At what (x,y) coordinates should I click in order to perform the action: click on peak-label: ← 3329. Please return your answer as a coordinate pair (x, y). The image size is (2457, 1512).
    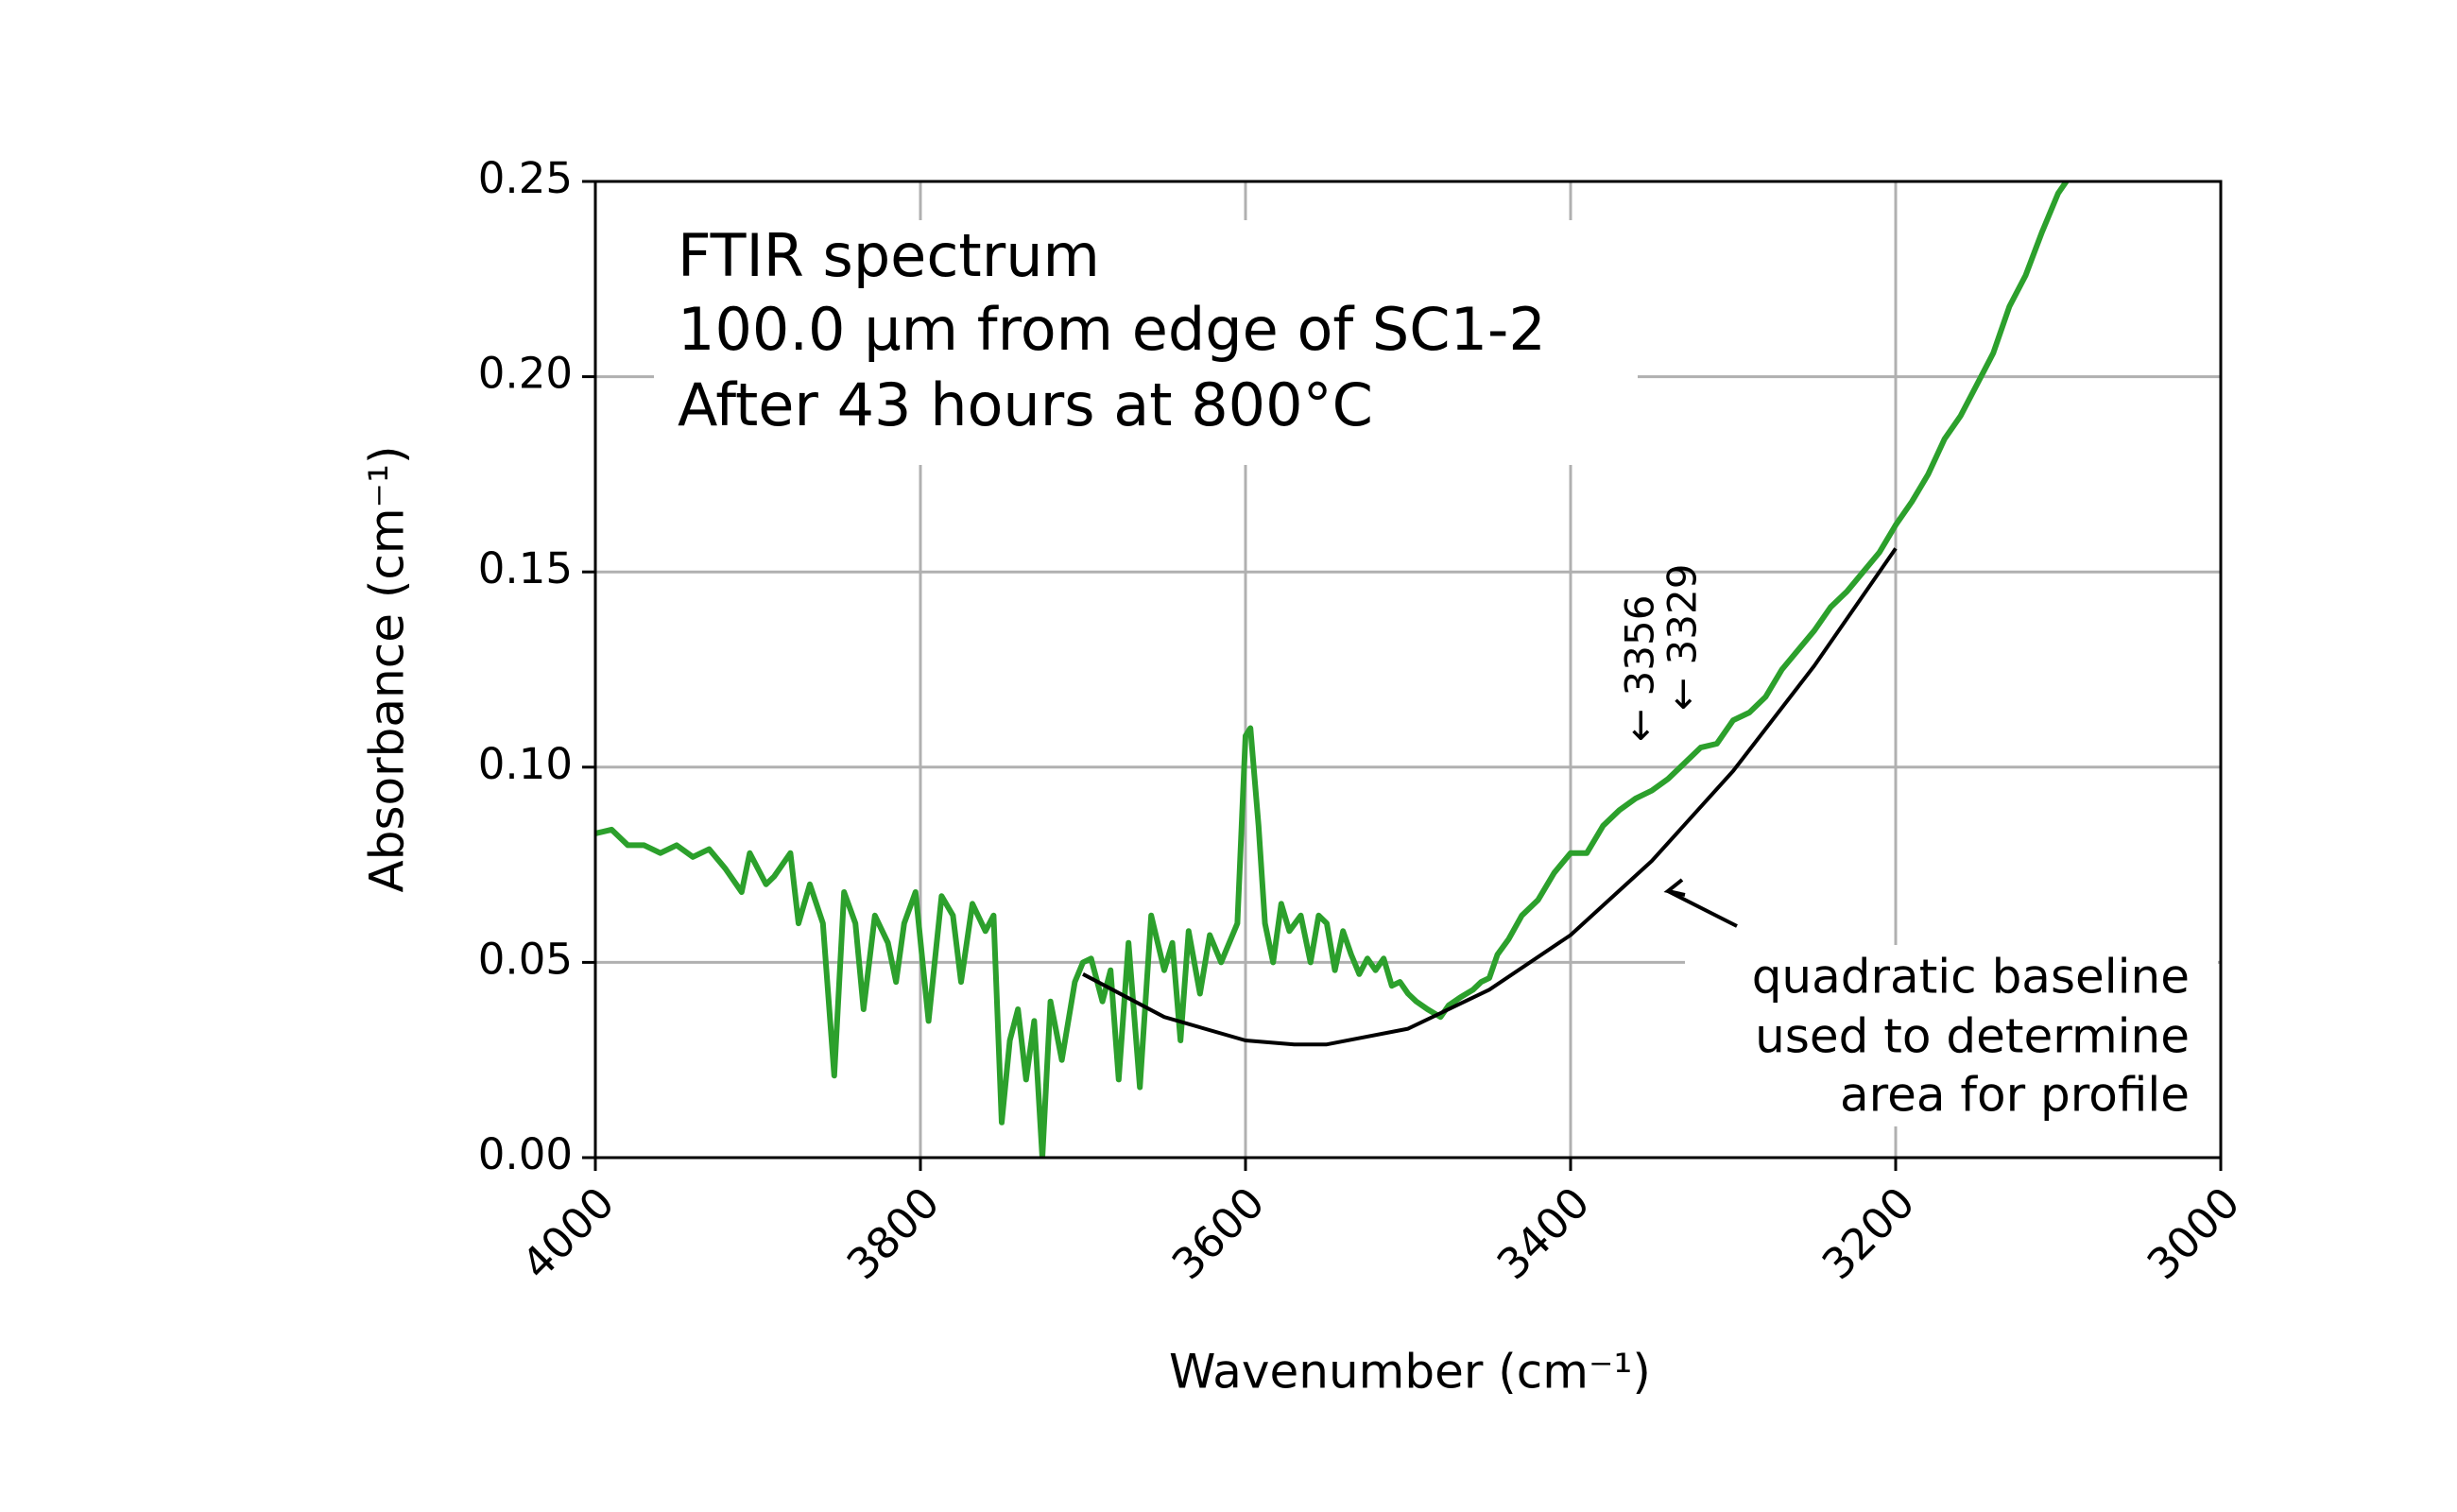
    Looking at the image, I should click on (1682, 637).